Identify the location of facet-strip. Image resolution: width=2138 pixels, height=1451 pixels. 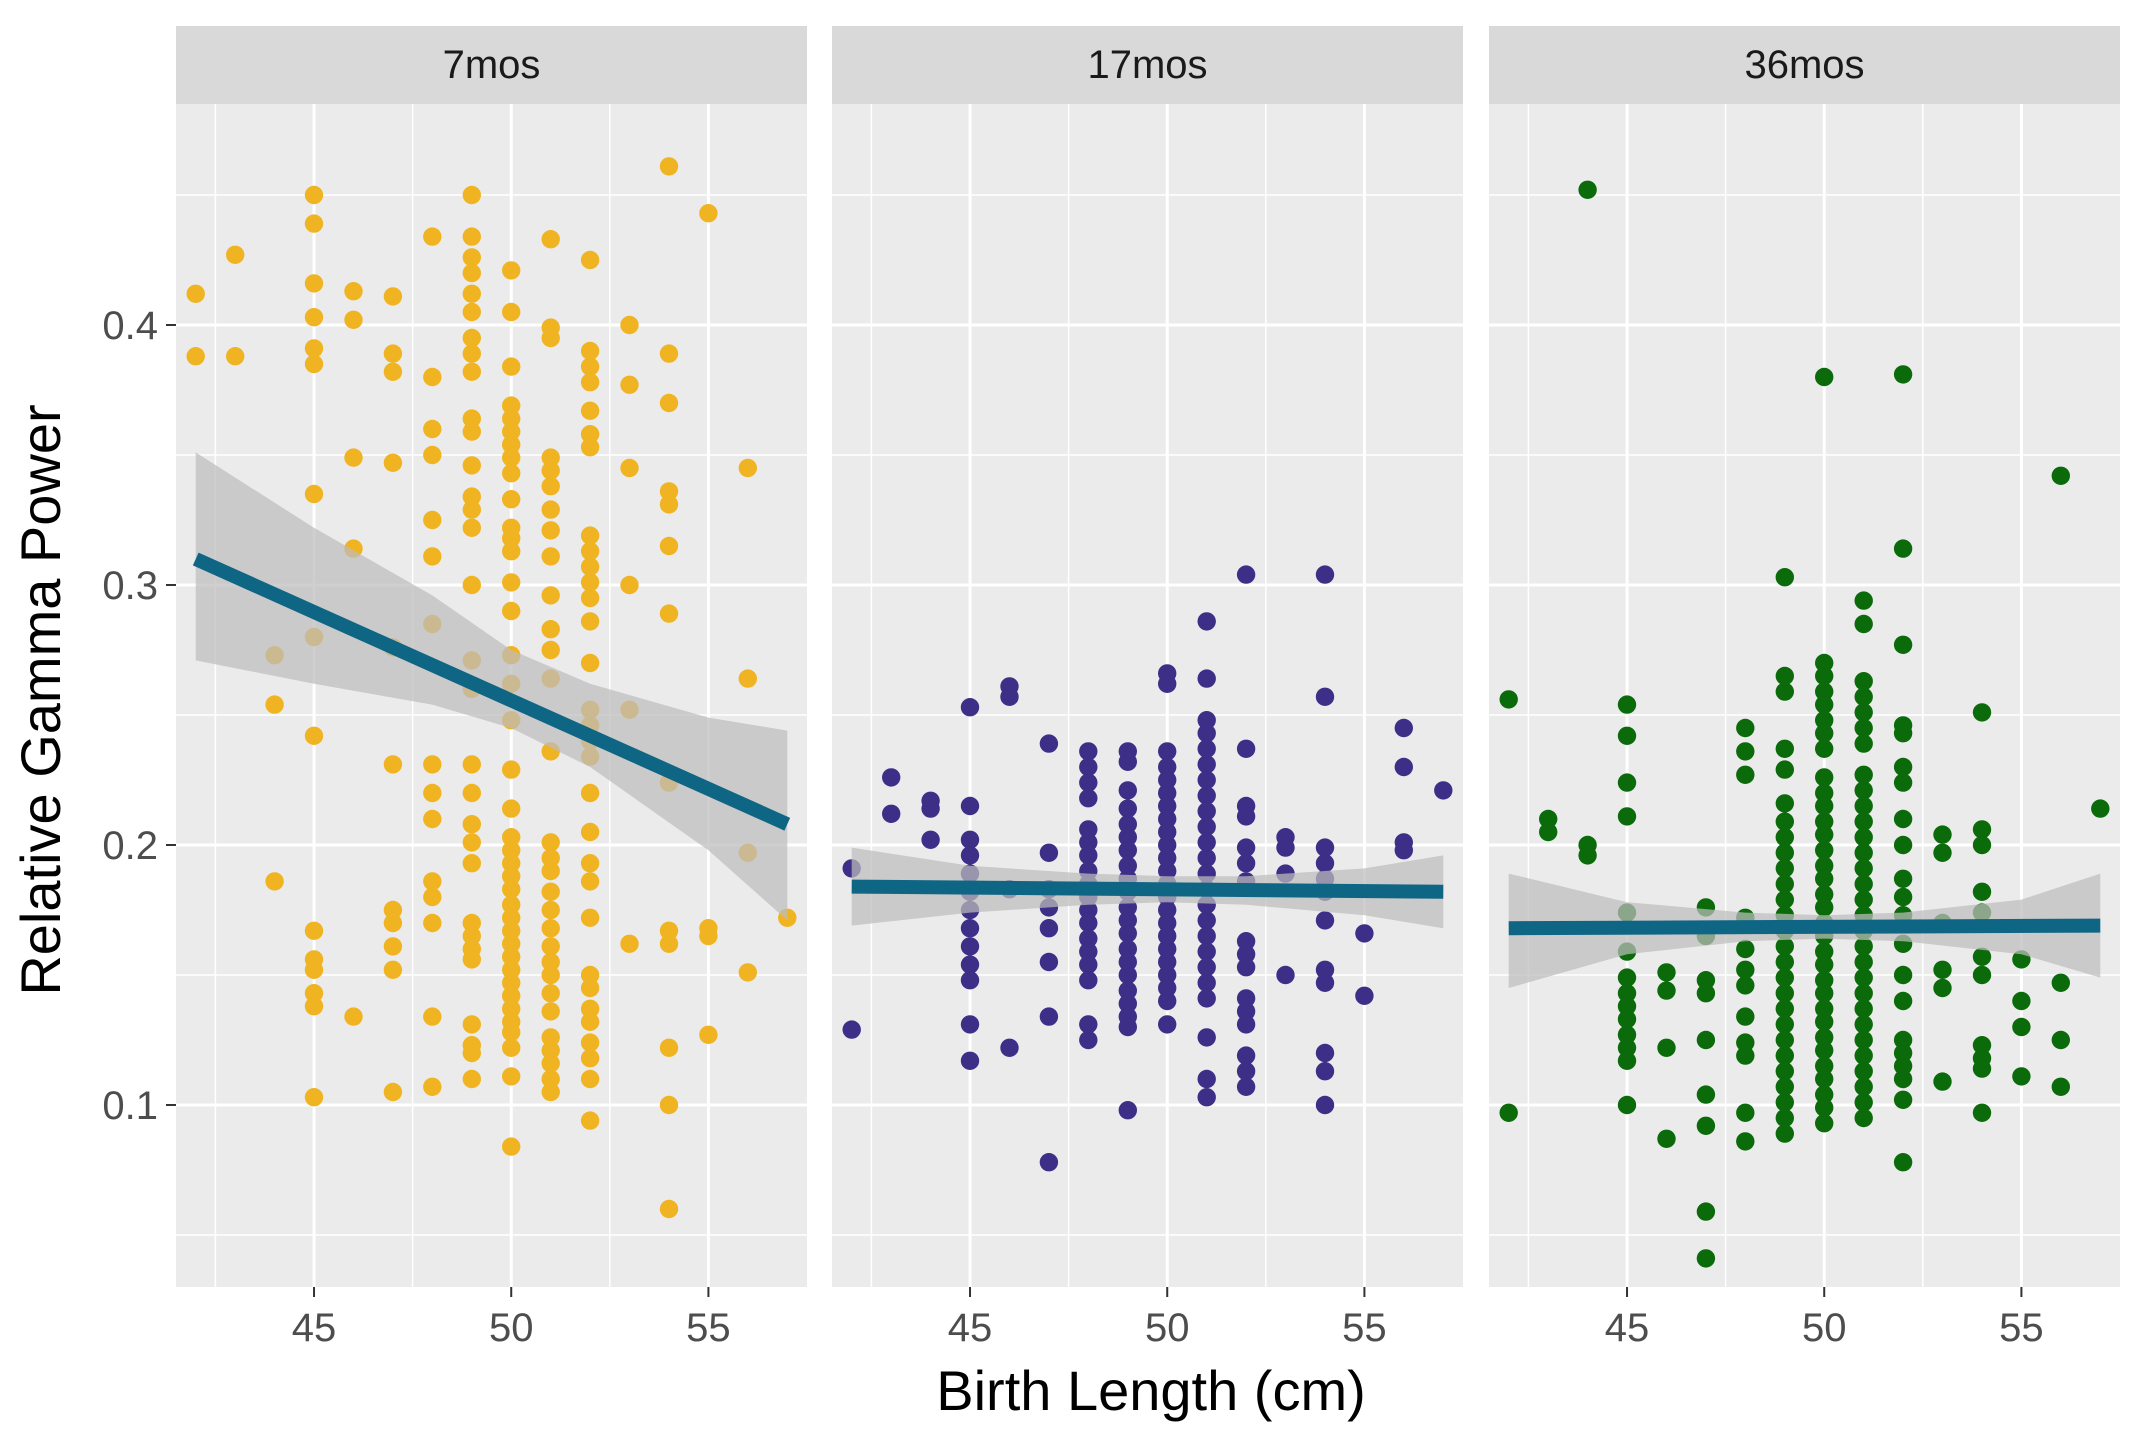
(1147, 65).